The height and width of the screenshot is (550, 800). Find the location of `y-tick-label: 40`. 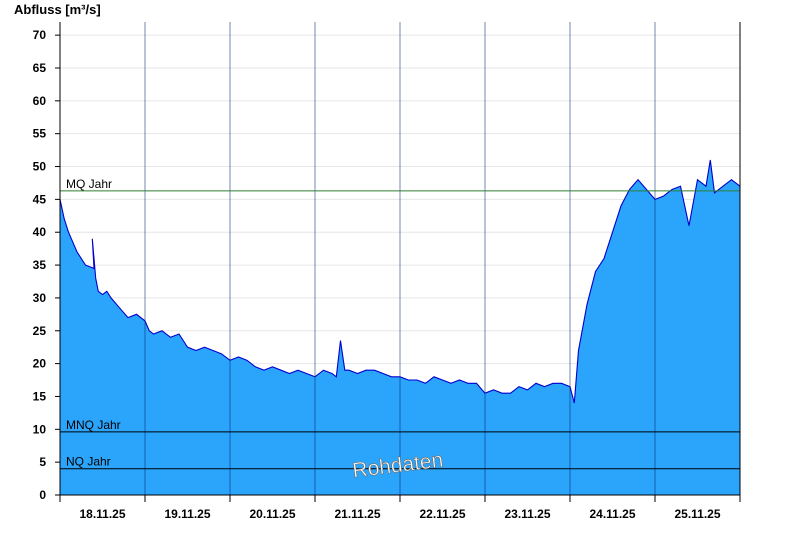

y-tick-label: 40 is located at coordinates (40, 232).